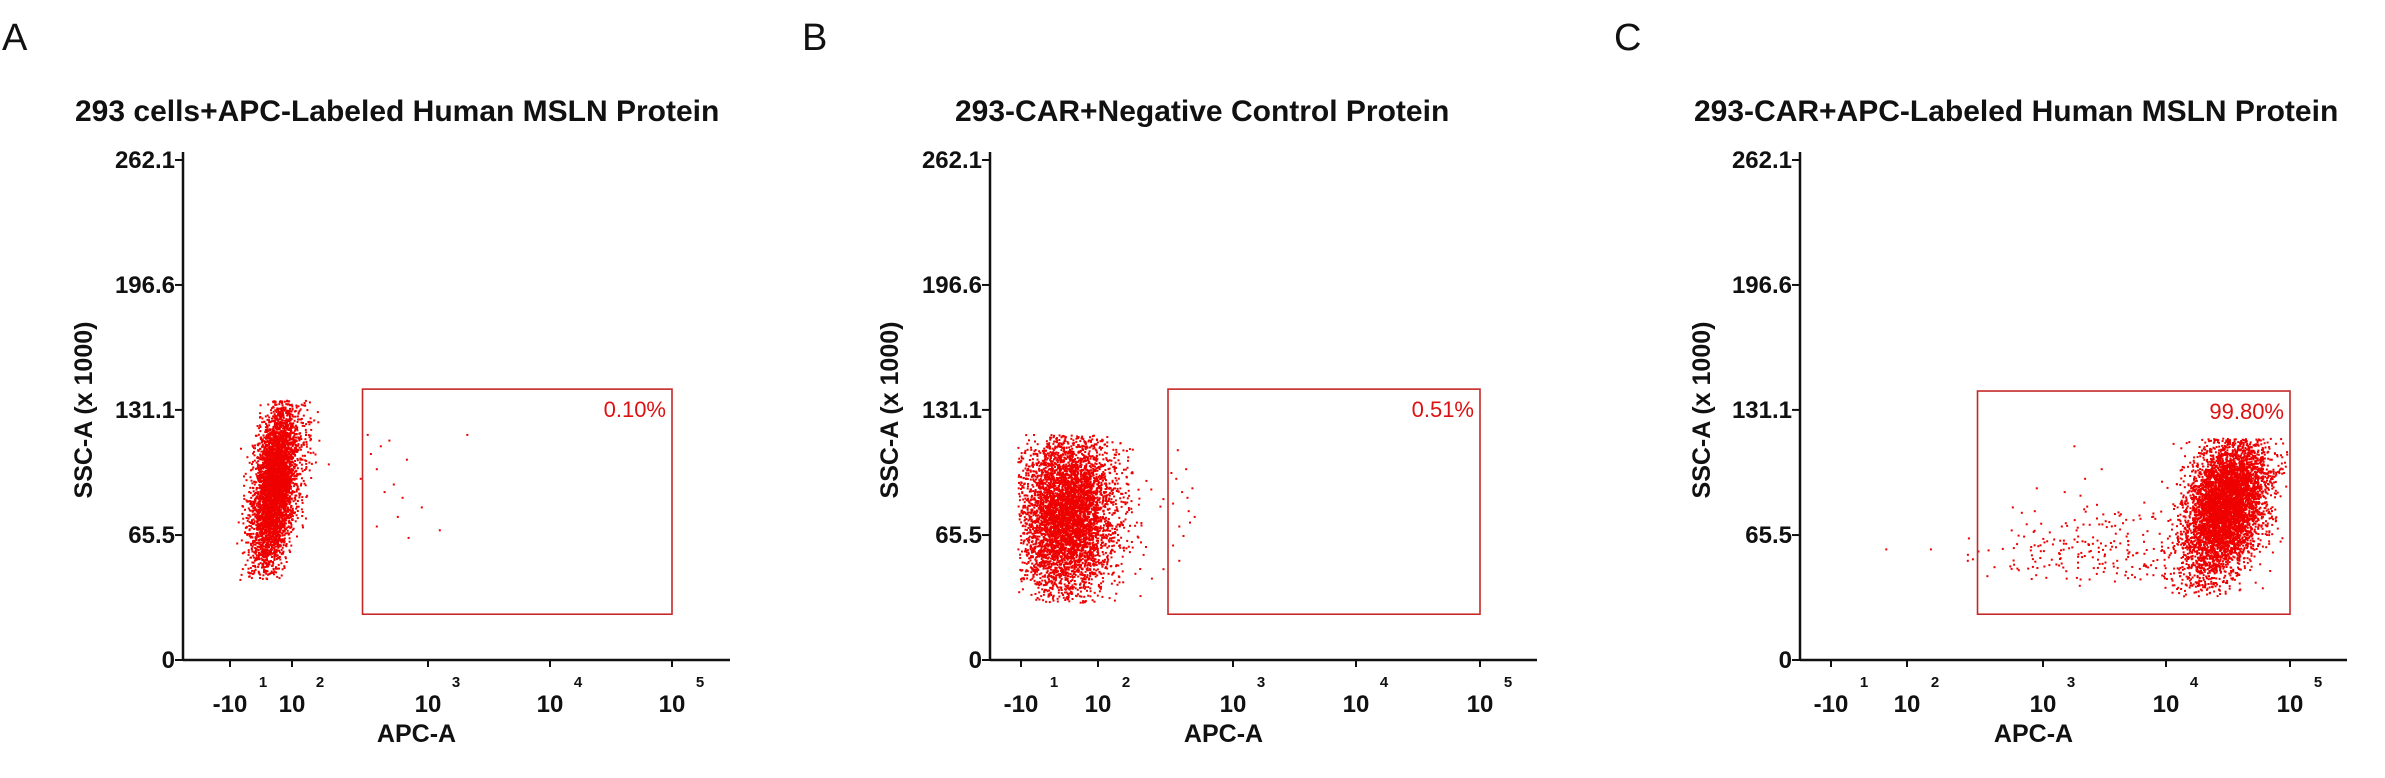 This screenshot has height=778, width=2385. I want to click on event-dots, so click(352, 490).